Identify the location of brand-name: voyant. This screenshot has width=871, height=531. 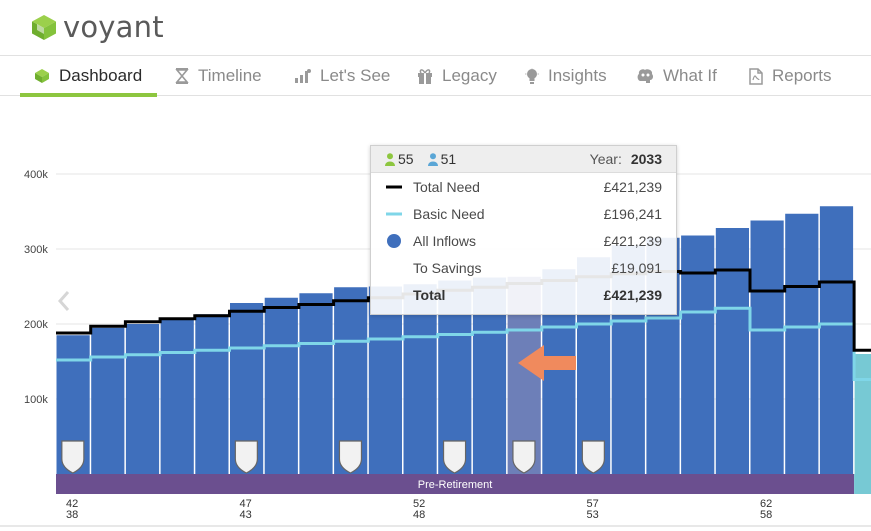
(113, 27).